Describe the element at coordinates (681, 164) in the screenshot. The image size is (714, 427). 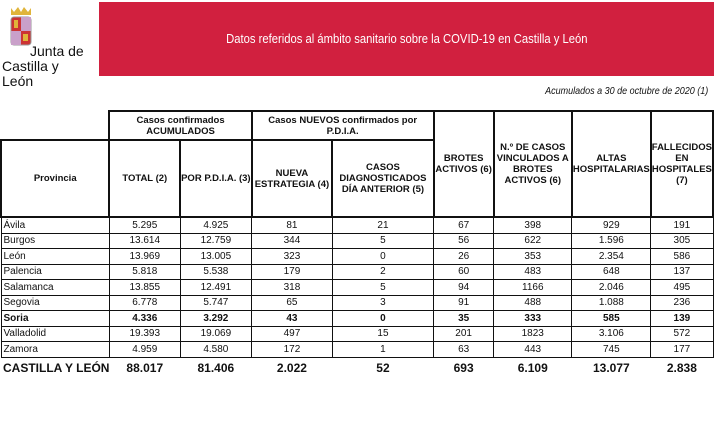
I see `col-header: FALLECIDOS EN HOSPITALES (7)` at that location.